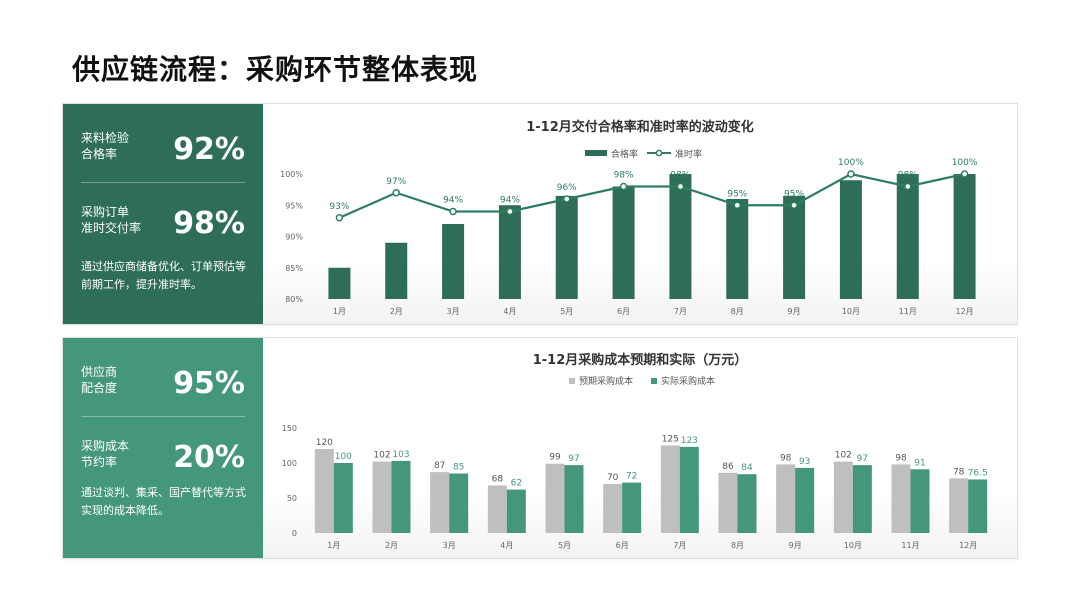 The image size is (1080, 607). What do you see at coordinates (567, 188) in the screenshot?
I see `data-label-ontime: 96%` at bounding box center [567, 188].